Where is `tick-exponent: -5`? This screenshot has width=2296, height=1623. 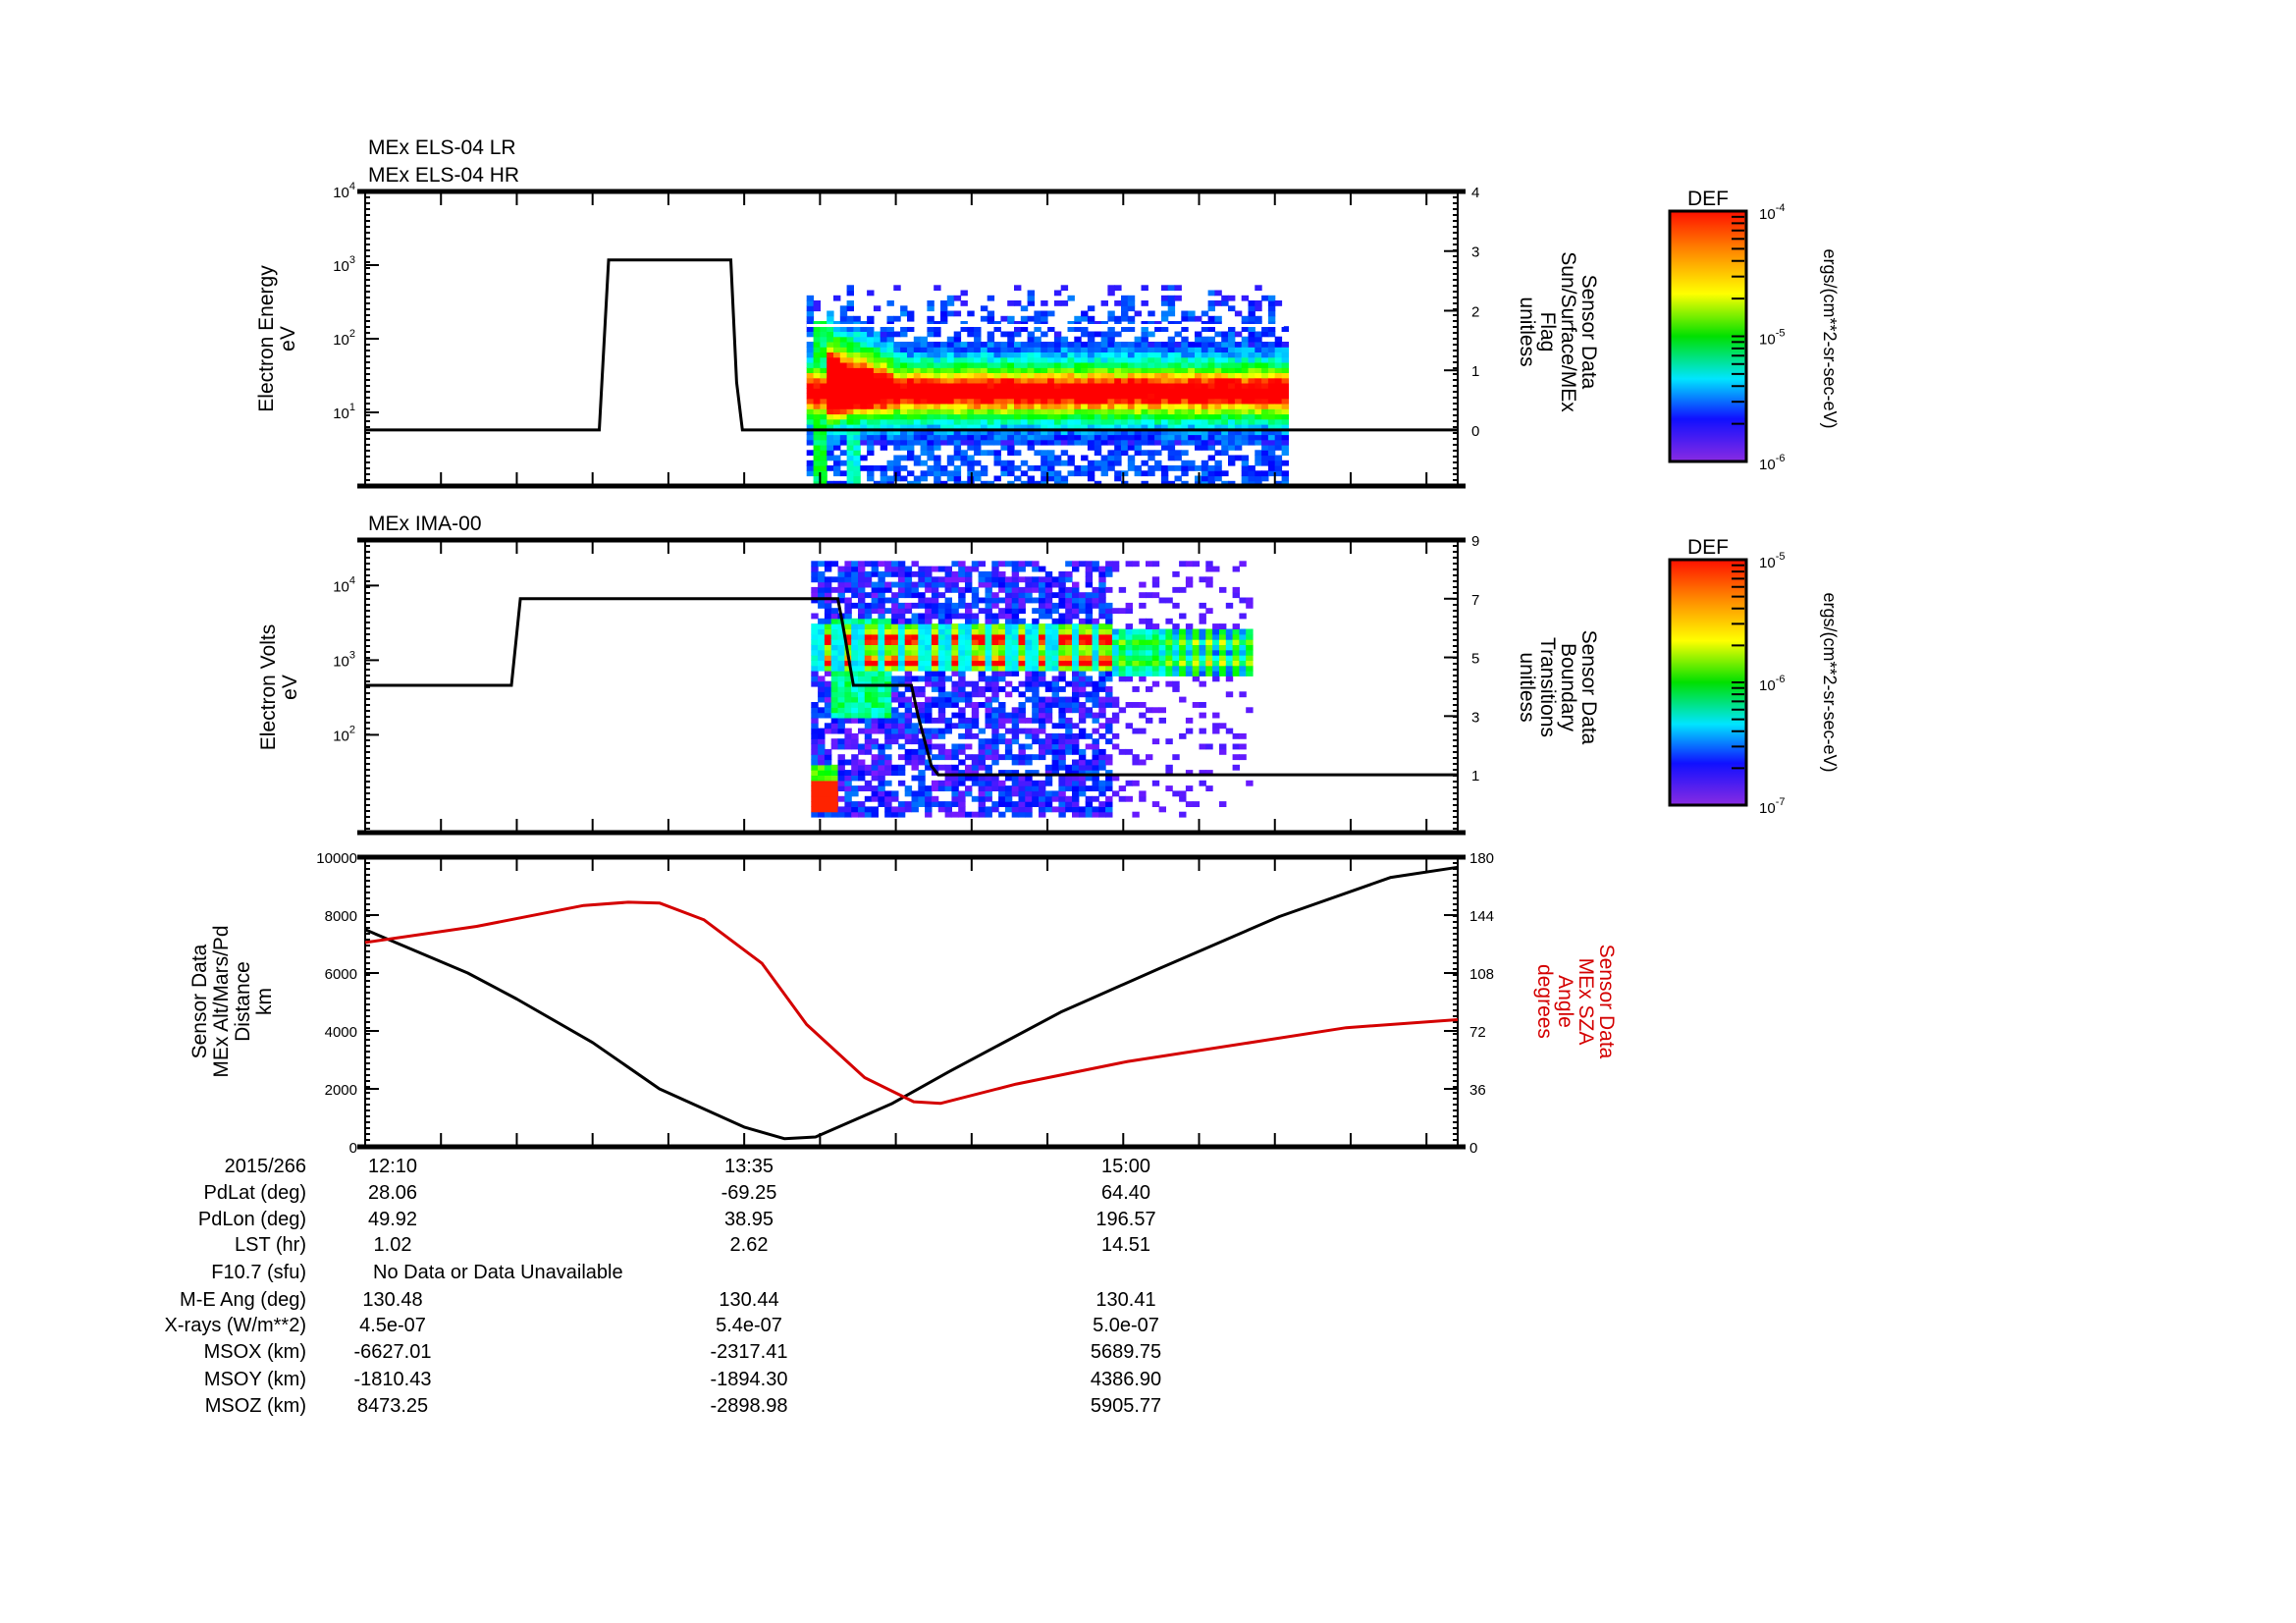
tick-exponent: -5 is located at coordinates (1781, 557).